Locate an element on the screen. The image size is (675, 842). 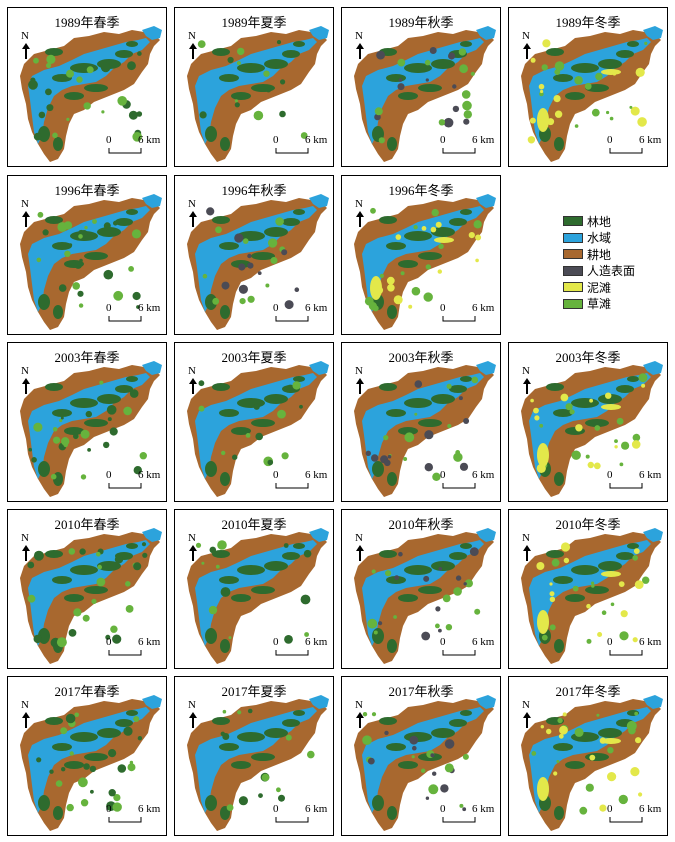
panel-title: 2017年夏季 is located at coordinates (254, 691).